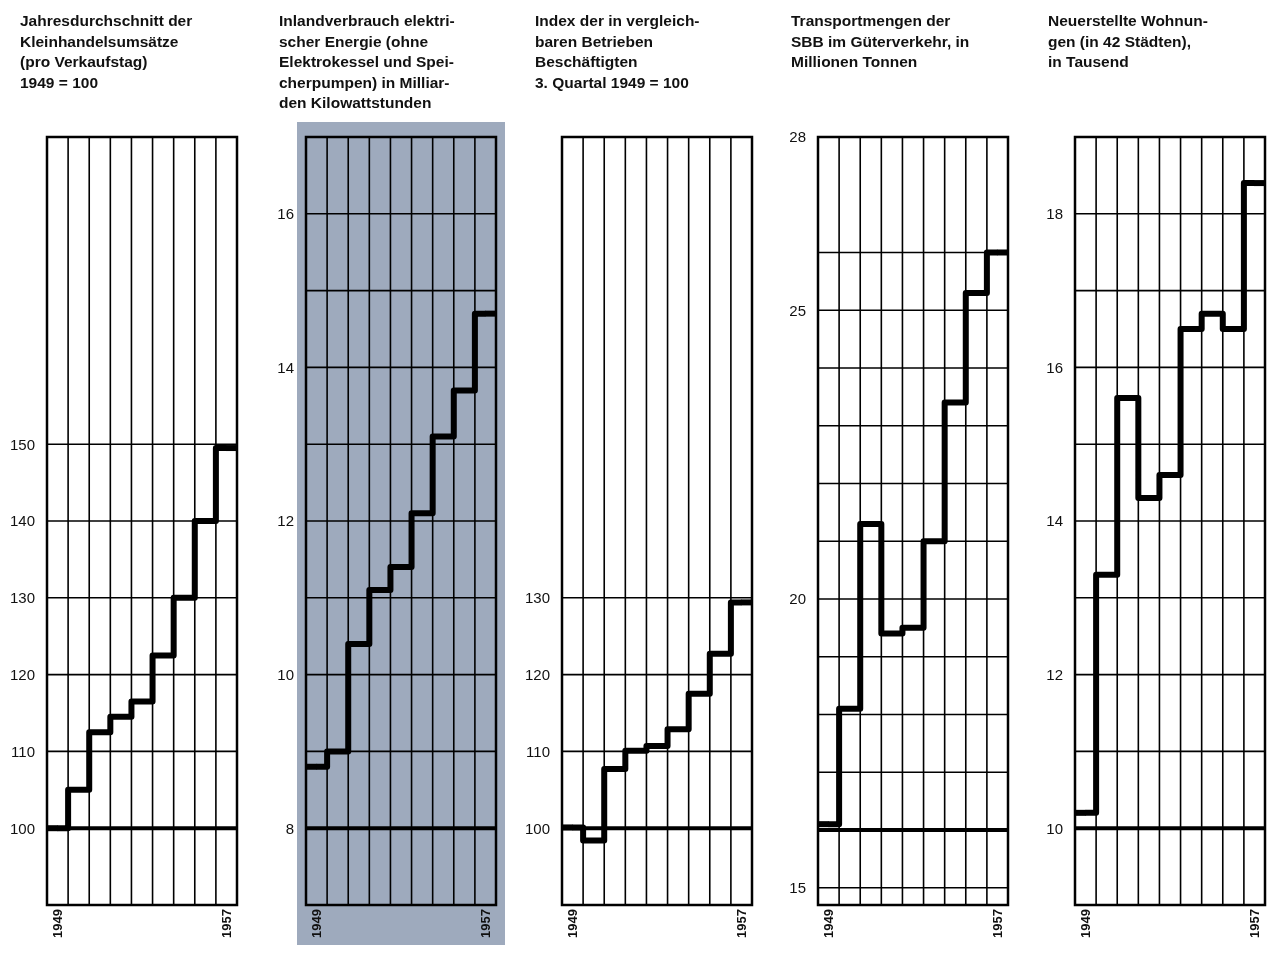  What do you see at coordinates (797, 137) in the screenshot?
I see `y-tick-label: 28` at bounding box center [797, 137].